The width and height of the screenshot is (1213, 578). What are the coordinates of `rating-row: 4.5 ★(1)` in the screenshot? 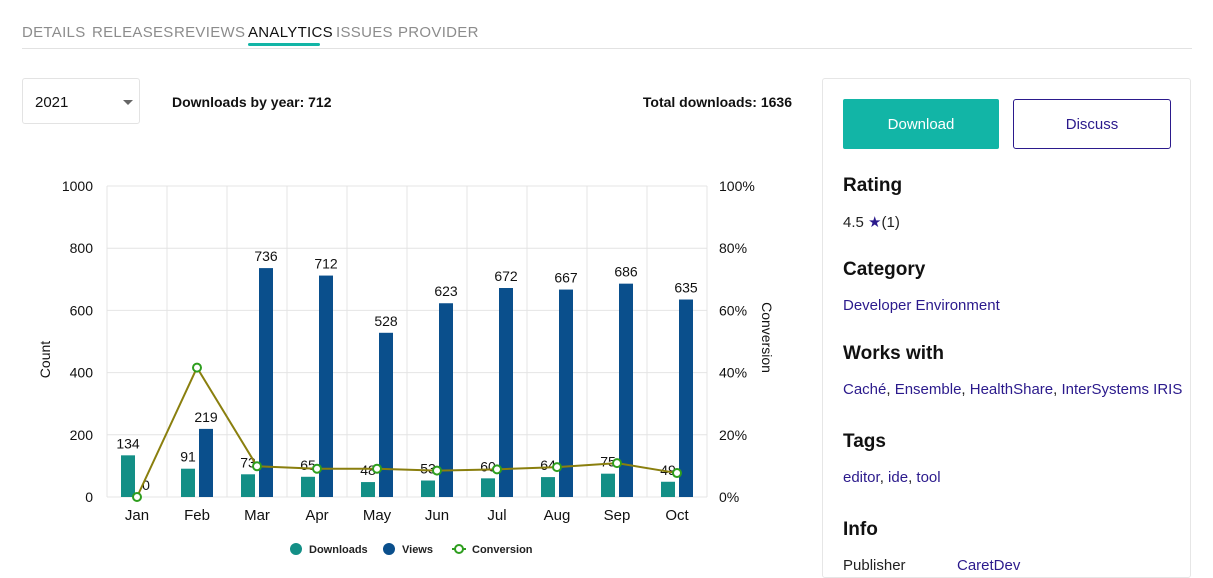 It's located at (871, 222).